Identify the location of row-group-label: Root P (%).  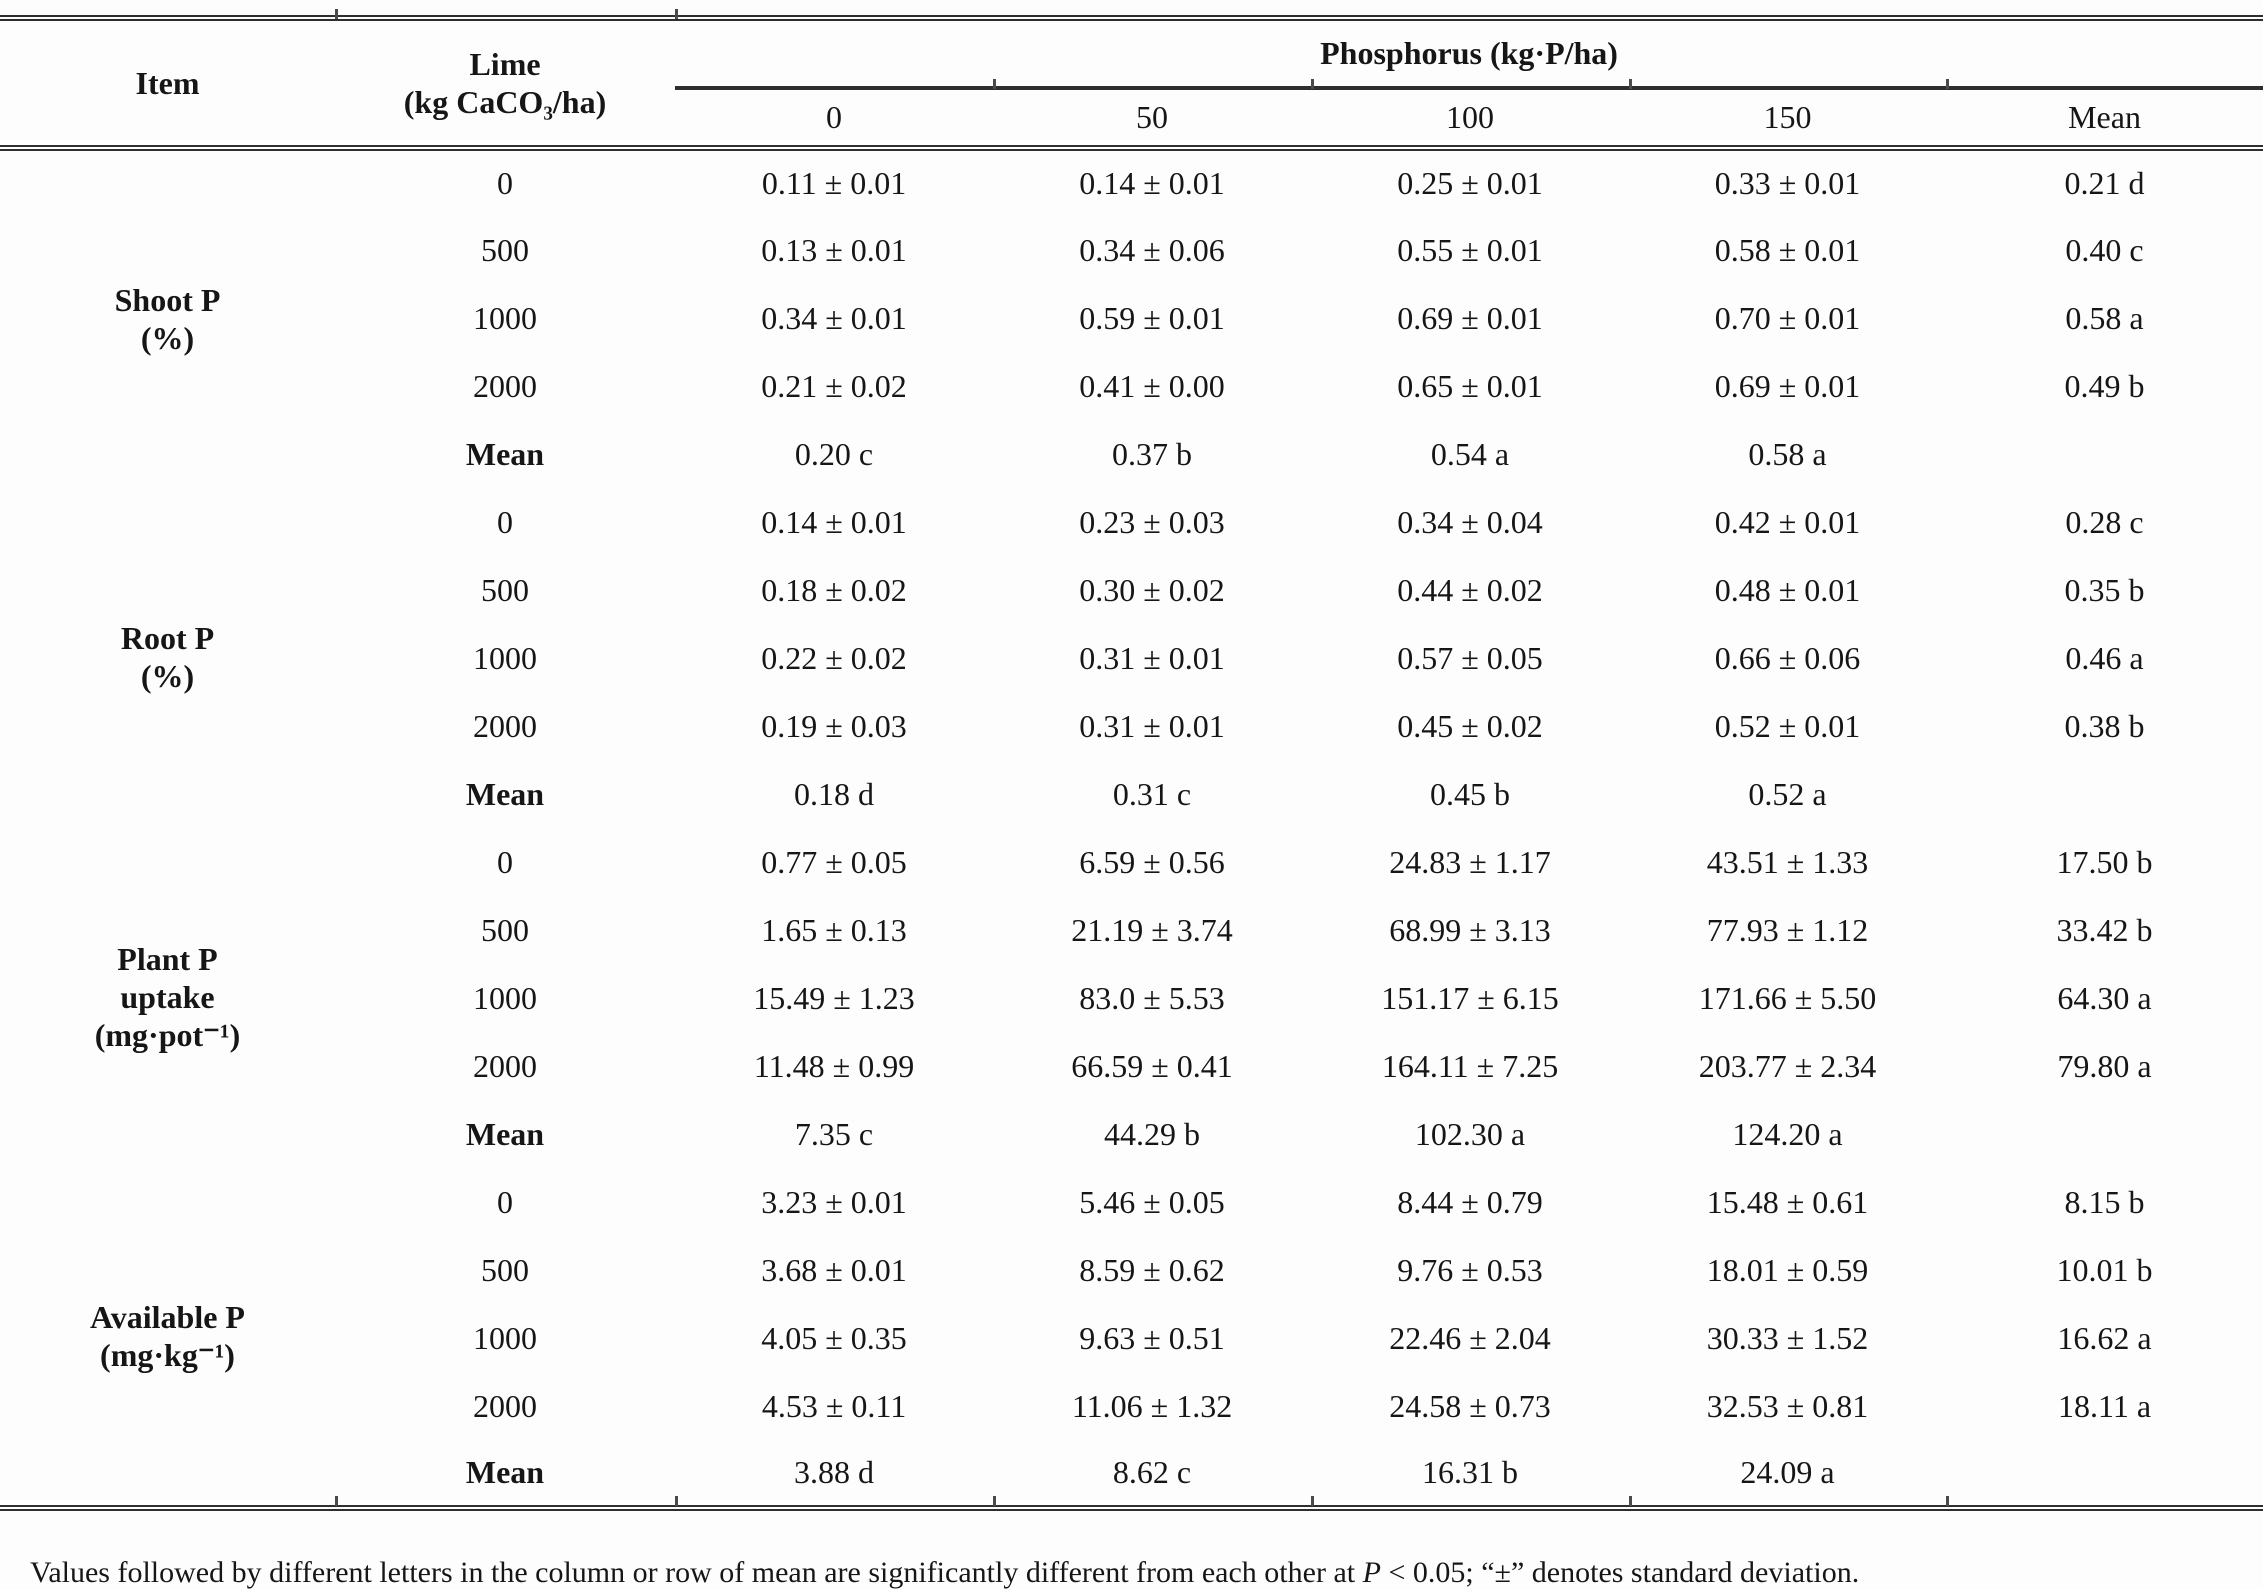
(167, 658).